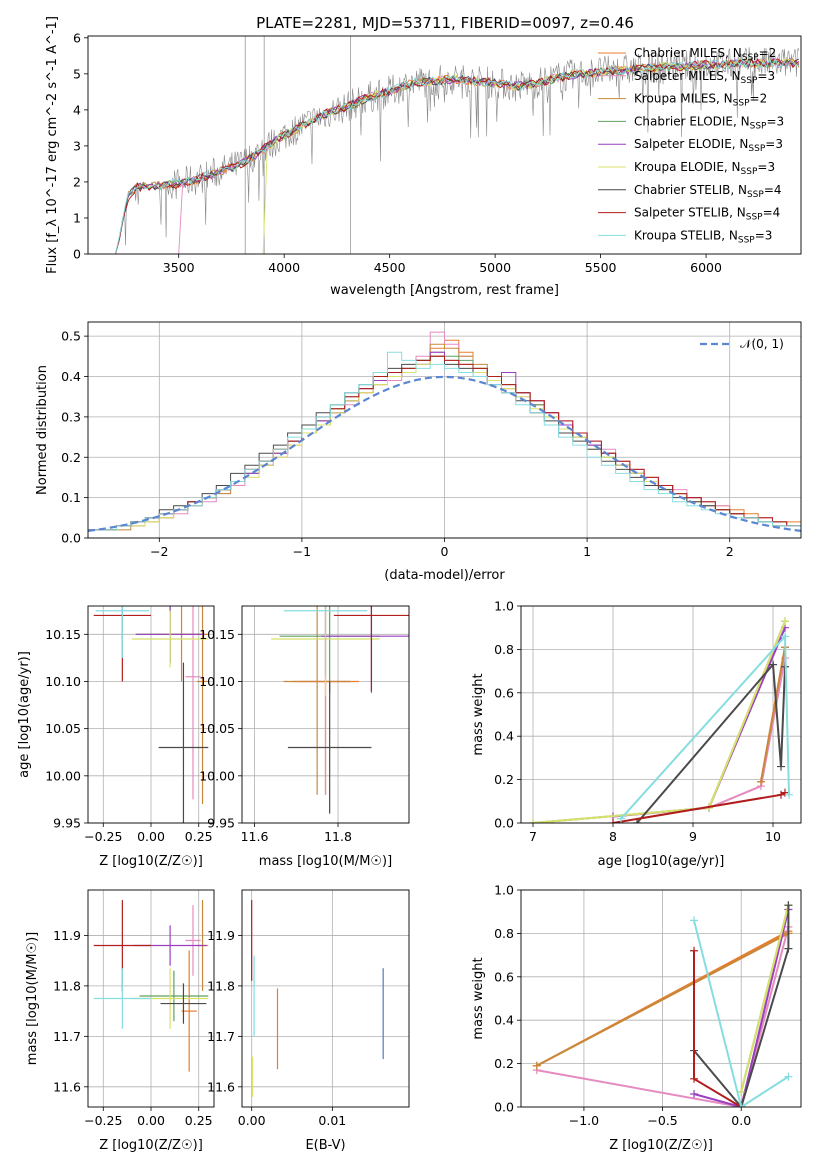 The width and height of the screenshot is (819, 1170). What do you see at coordinates (495, 267) in the screenshot?
I see `x-tick-label: 5000` at bounding box center [495, 267].